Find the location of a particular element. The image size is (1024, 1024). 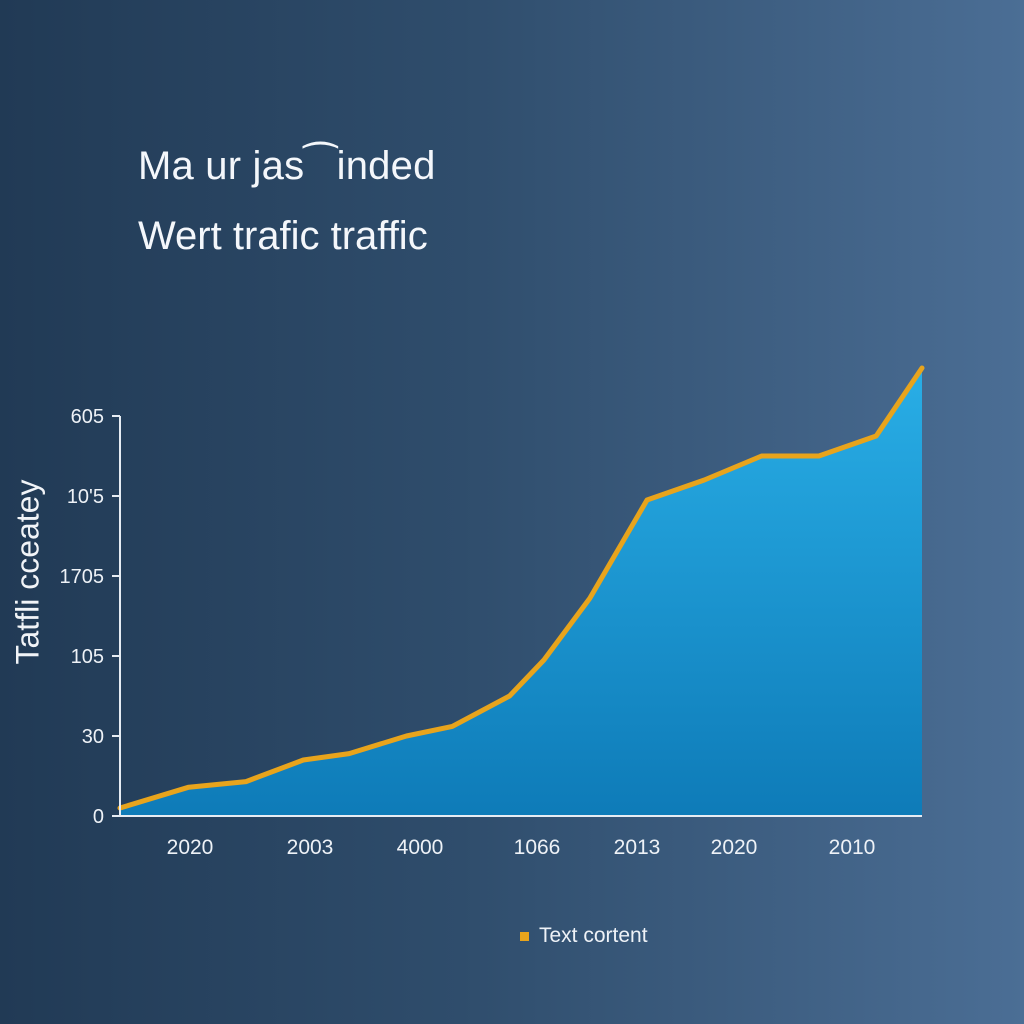

y-tick-label: 10'5 is located at coordinates (85, 497).